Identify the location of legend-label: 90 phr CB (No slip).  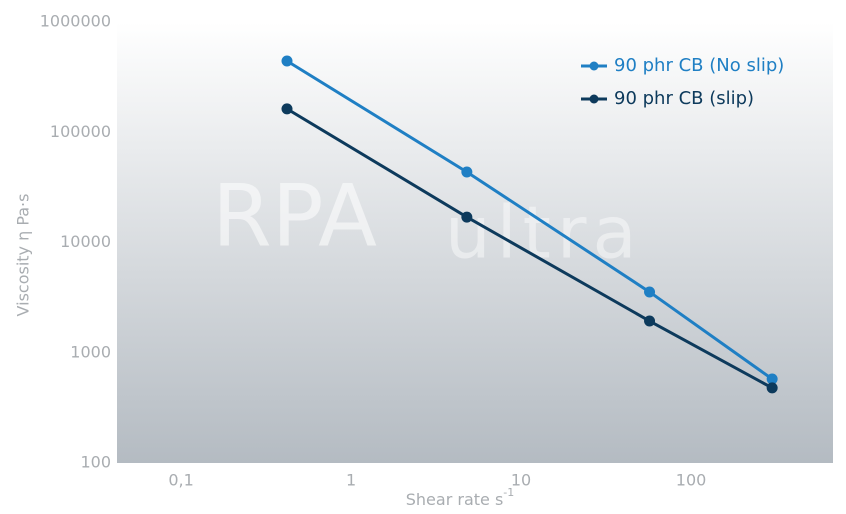
(699, 65).